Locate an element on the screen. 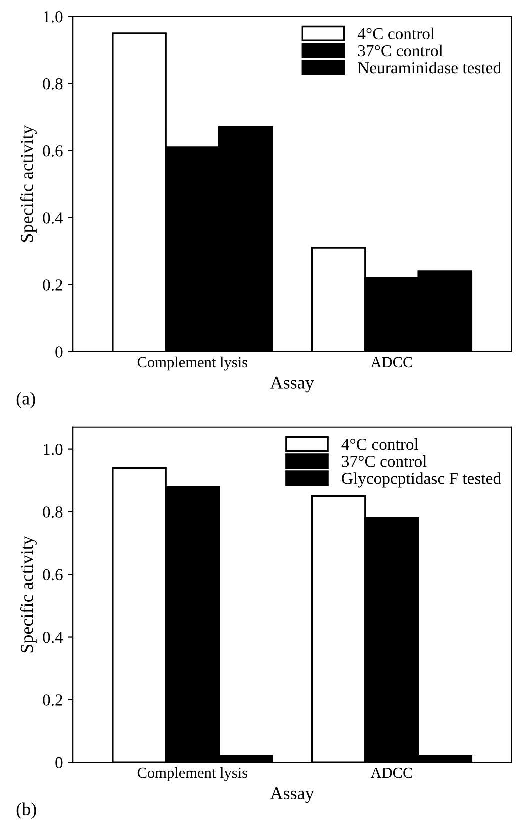 Image resolution: width=522 pixels, height=838 pixels. legend-label: Neuraminidase tested is located at coordinates (430, 68).